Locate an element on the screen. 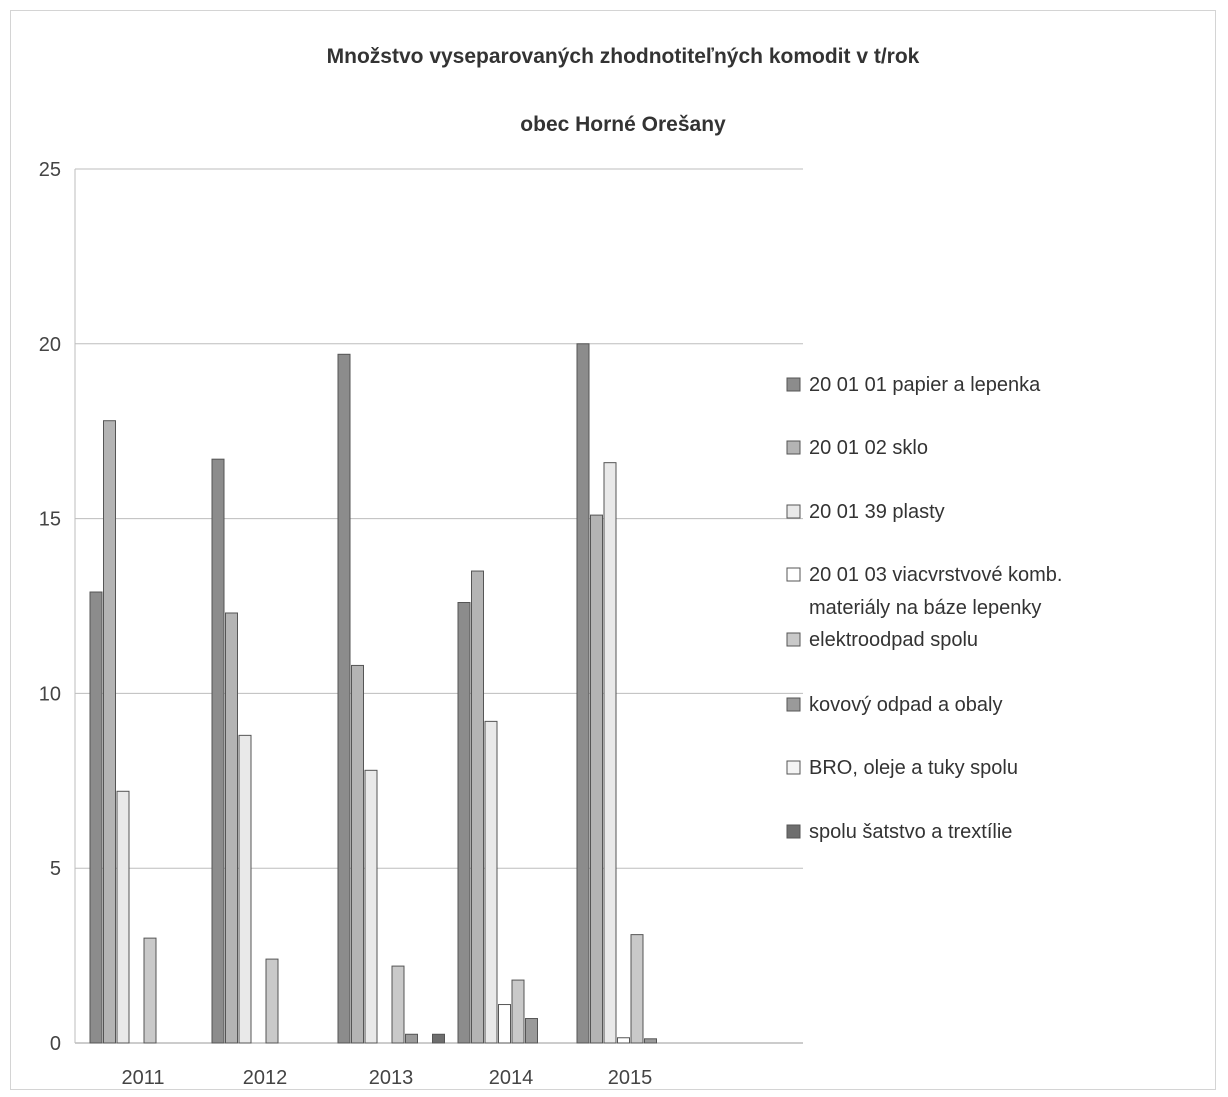  y-tick-label: 5 is located at coordinates (55, 869).